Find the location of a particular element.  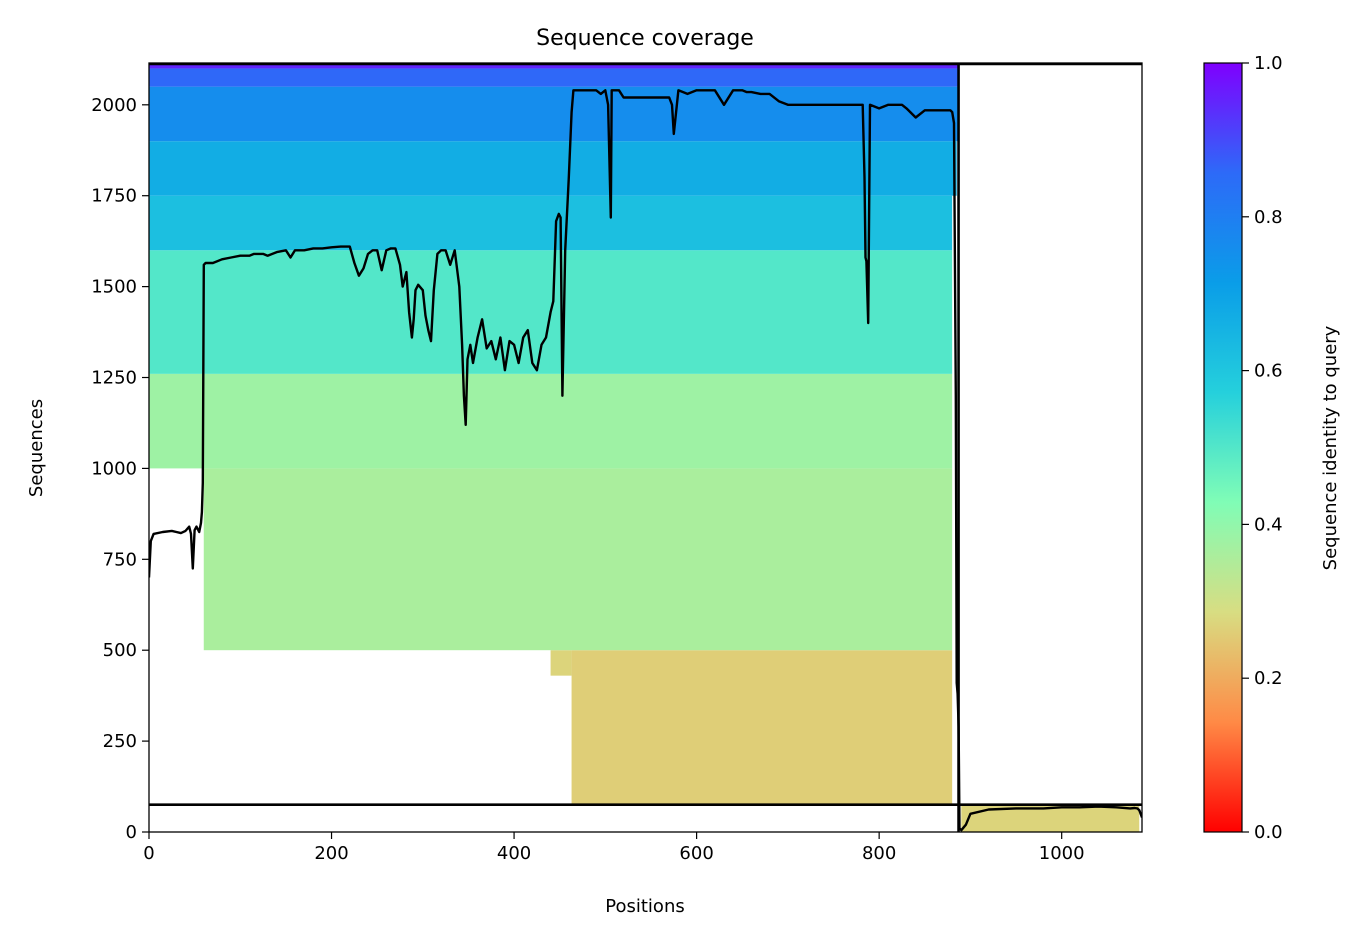

chart-title: Sequence coverage is located at coordinates (645, 38).